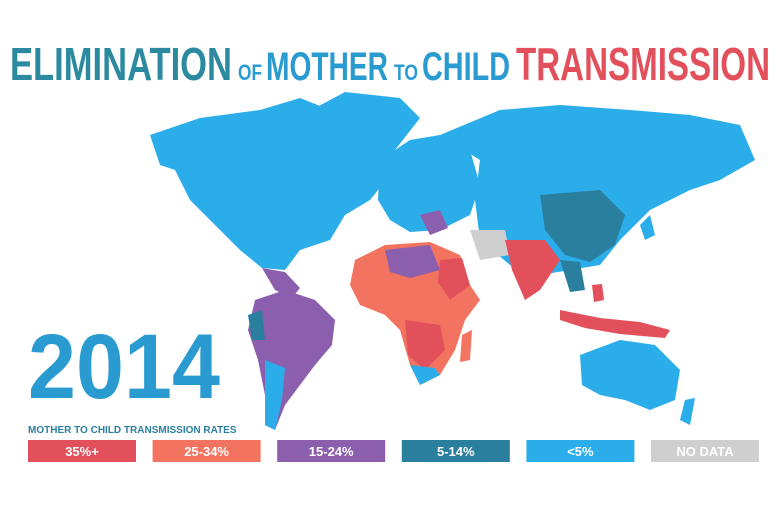 The width and height of the screenshot is (780, 512). I want to click on china, so click(582, 226).